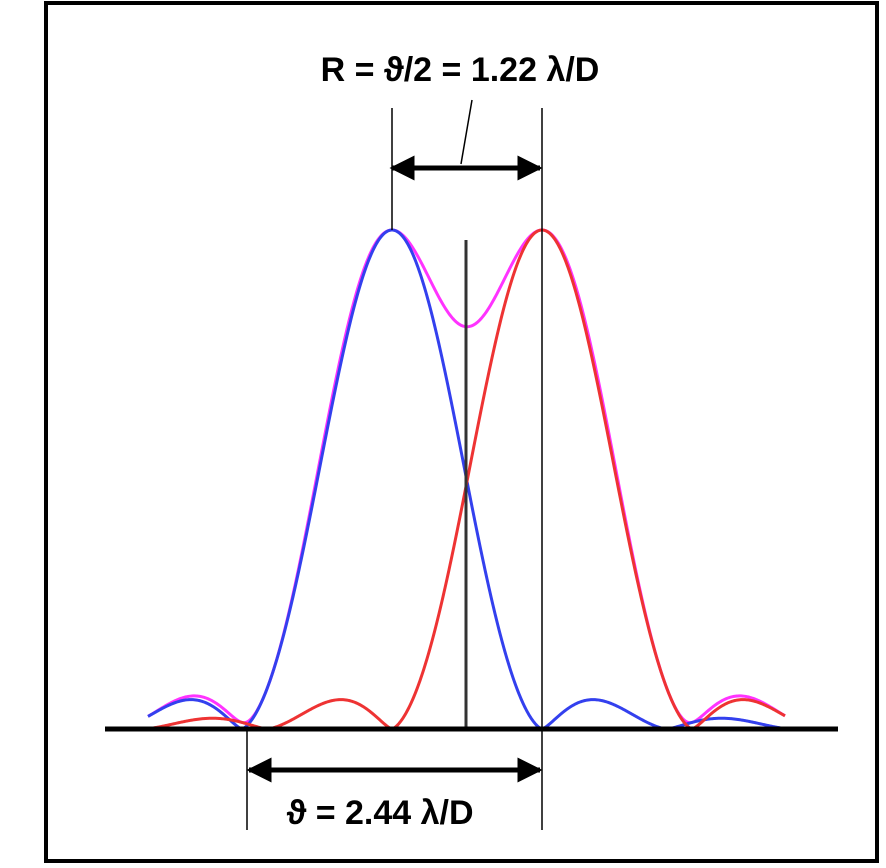 The height and width of the screenshot is (868, 886). Describe the element at coordinates (466, 132) in the screenshot. I see `leader-line` at that location.